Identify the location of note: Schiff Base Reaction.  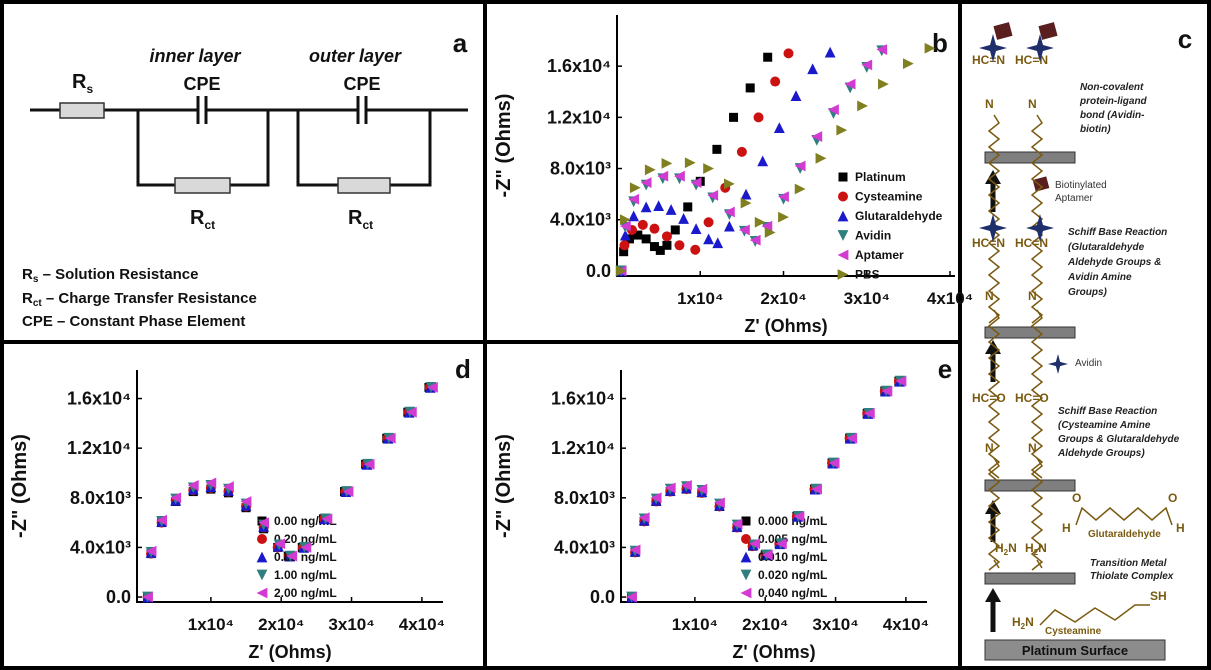
(1107, 411).